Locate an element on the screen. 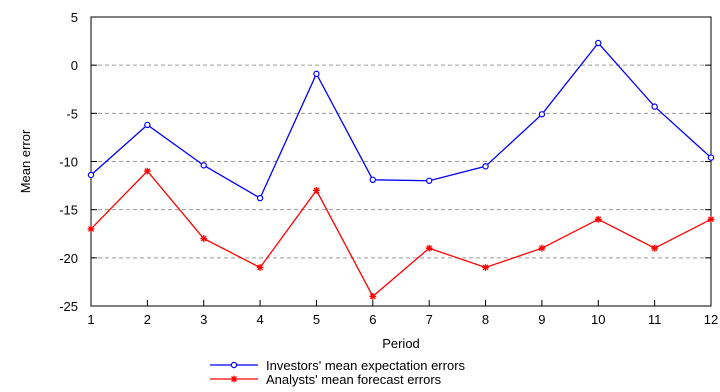  x-tick-label: 12 is located at coordinates (711, 319).